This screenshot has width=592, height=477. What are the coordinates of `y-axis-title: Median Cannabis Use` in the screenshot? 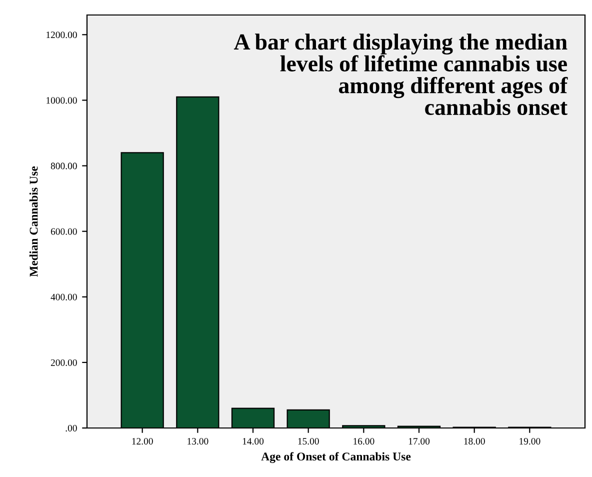 It's located at (33, 221).